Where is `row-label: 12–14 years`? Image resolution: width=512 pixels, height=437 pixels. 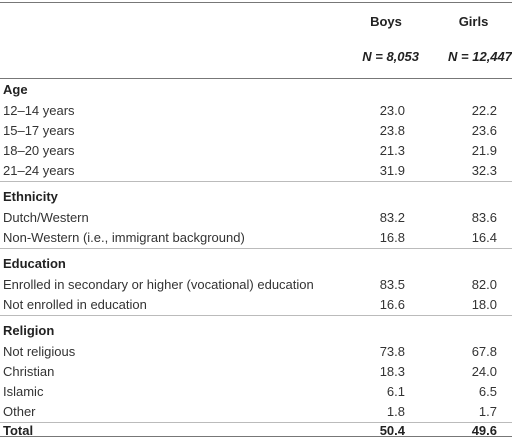 row-label: 12–14 years is located at coordinates (39, 110).